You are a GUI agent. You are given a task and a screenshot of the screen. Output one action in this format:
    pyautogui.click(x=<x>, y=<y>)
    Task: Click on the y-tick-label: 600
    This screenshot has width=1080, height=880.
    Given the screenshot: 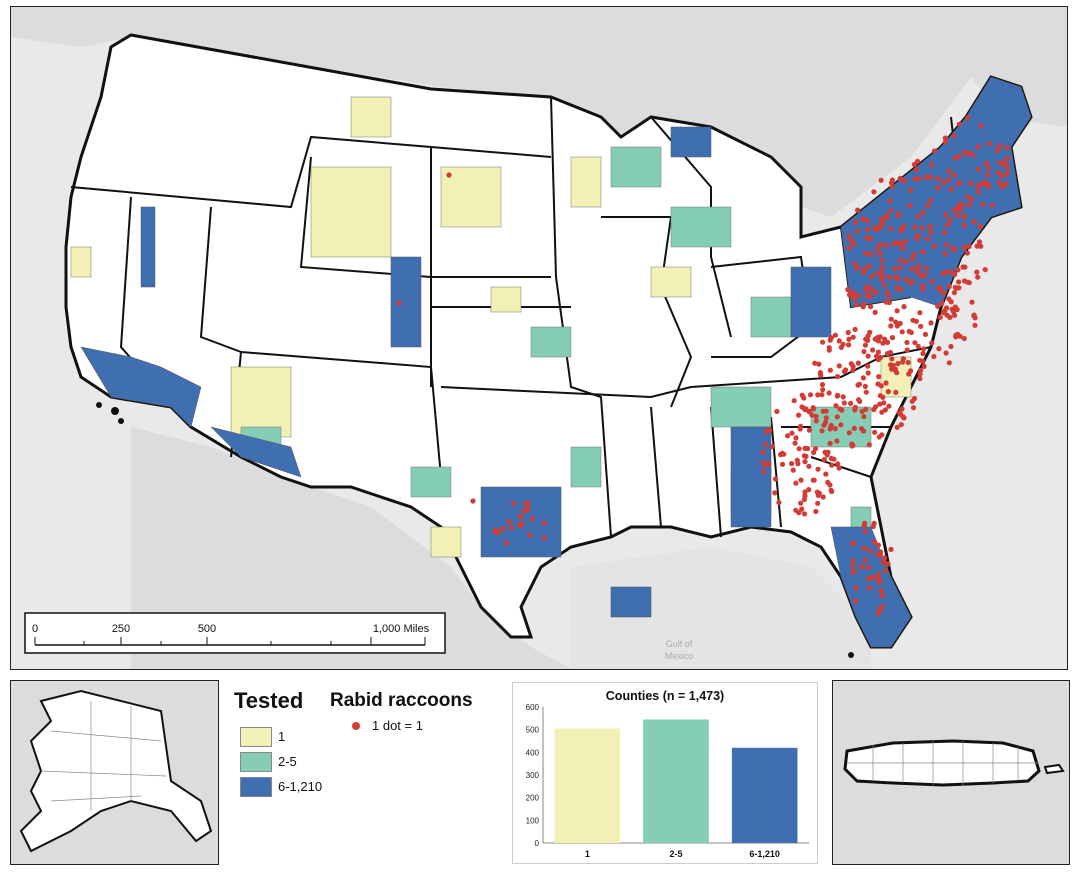 What is the action you would take?
    pyautogui.click(x=533, y=707)
    